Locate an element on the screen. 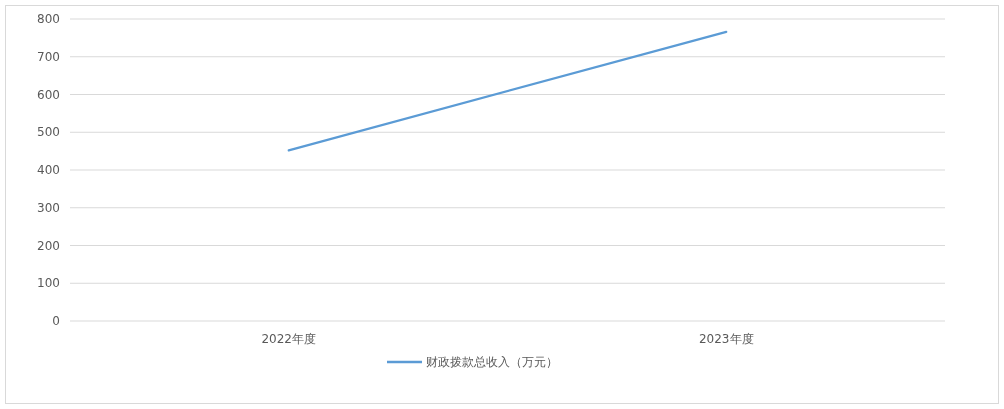 The image size is (1004, 409). y-tick-label: 500 is located at coordinates (48, 132).